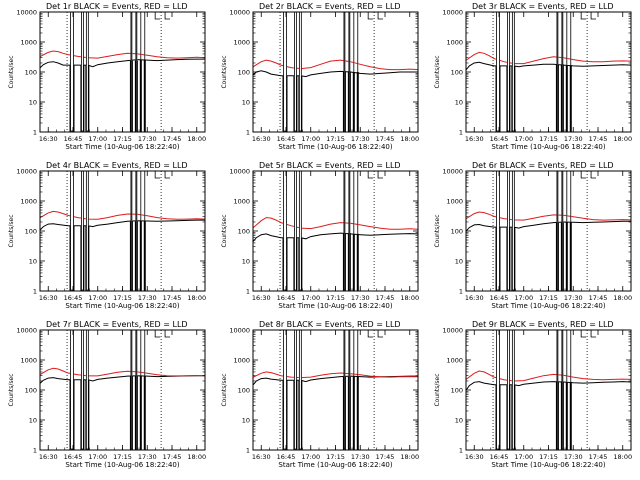 The width and height of the screenshot is (640, 480). Describe the element at coordinates (461, 133) in the screenshot. I see `y-tick-label: 1` at that location.